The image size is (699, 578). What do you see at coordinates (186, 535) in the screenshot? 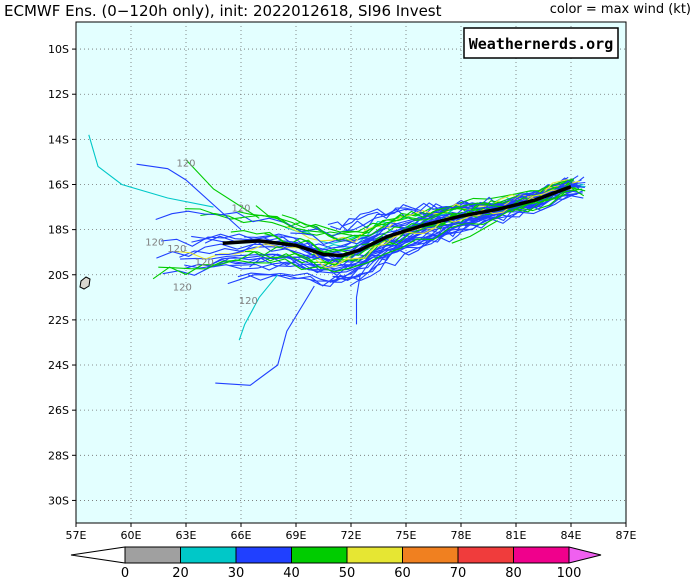
I see `lon-tick-label: 63E` at bounding box center [186, 535].